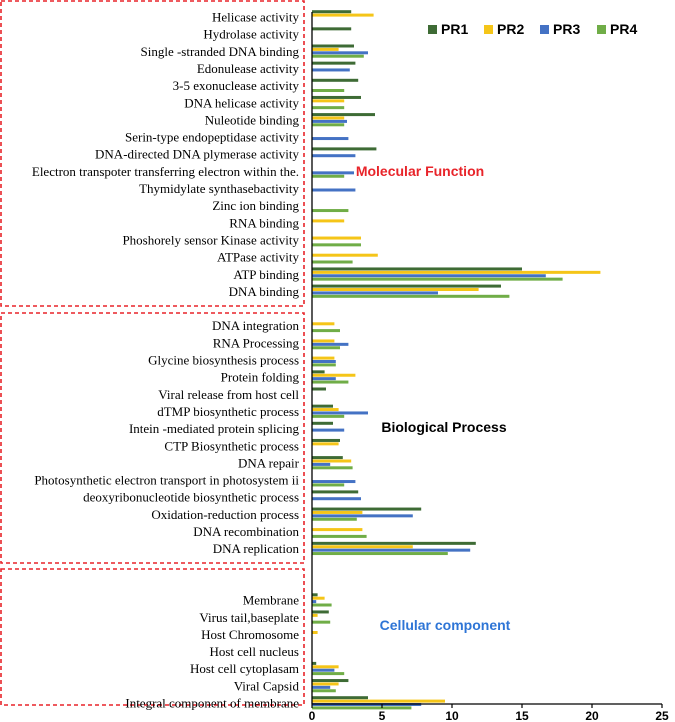 This screenshot has width=675, height=722. What do you see at coordinates (325, 410) in the screenshot?
I see `bar-dtmp-biosynthetic-process-pr2` at bounding box center [325, 410].